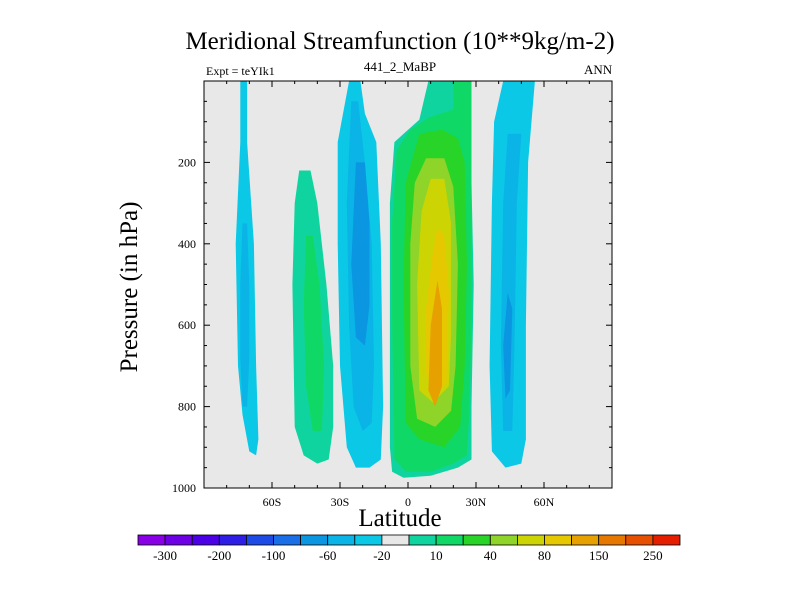 The width and height of the screenshot is (800, 600). What do you see at coordinates (327, 555) in the screenshot?
I see `colorbar-label: -60` at bounding box center [327, 555].